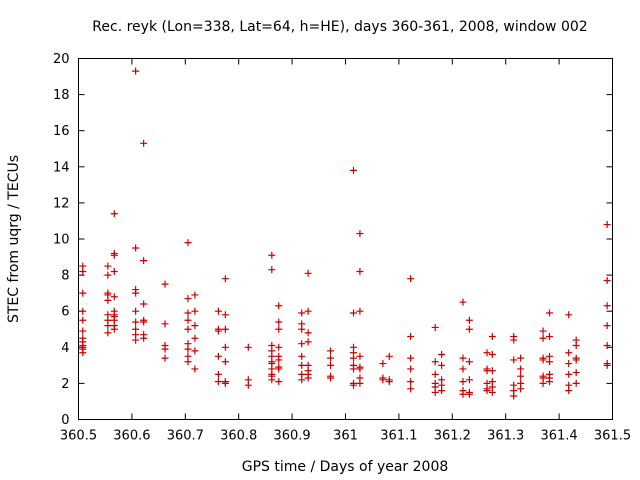 Image resolution: width=640 pixels, height=480 pixels. Describe the element at coordinates (65, 312) in the screenshot. I see `y-tick-label: 6` at that location.